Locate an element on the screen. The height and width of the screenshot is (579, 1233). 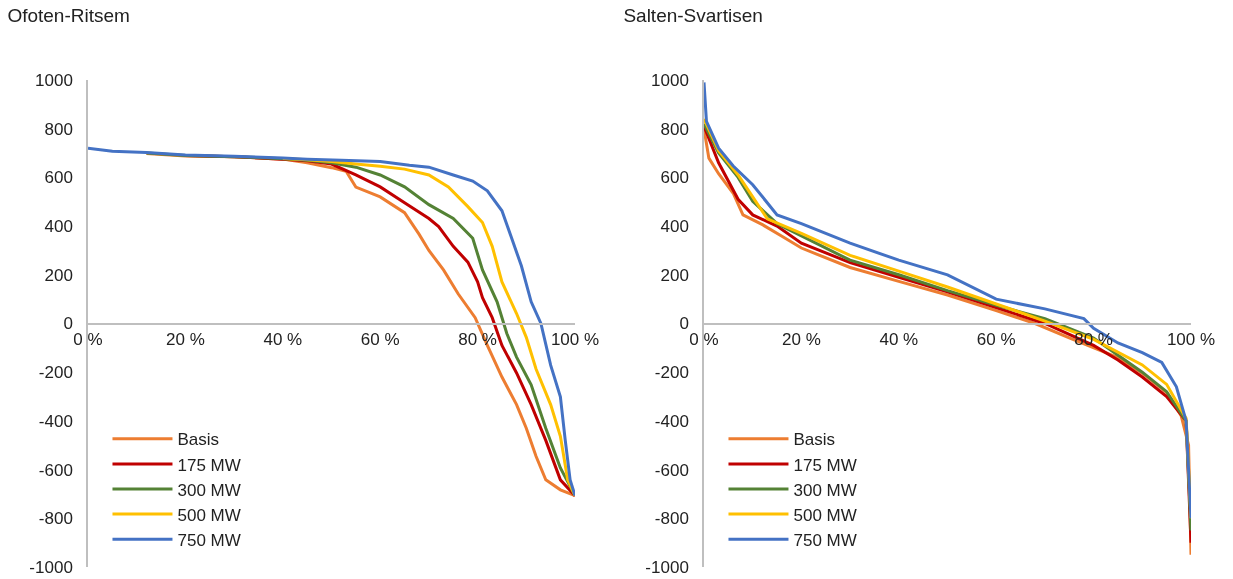
chart-title: Ofoten-Ritsem is located at coordinates (68, 15).